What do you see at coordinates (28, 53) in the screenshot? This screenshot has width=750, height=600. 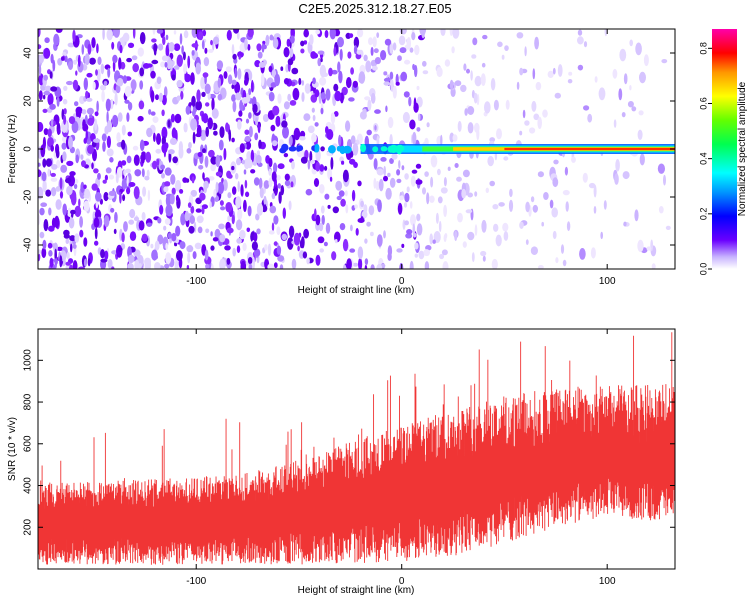 I see `y-tick-label: 40` at bounding box center [28, 53].